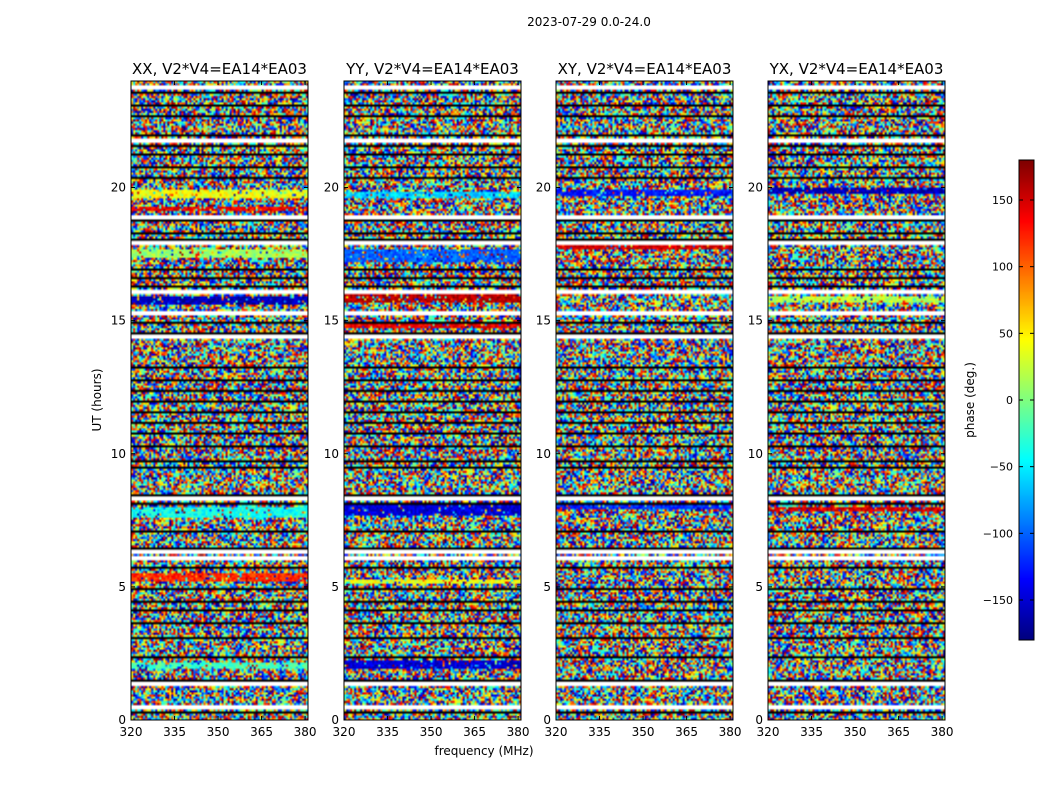  I want to click on panel-2-xtick-label: 335, so click(599, 732).